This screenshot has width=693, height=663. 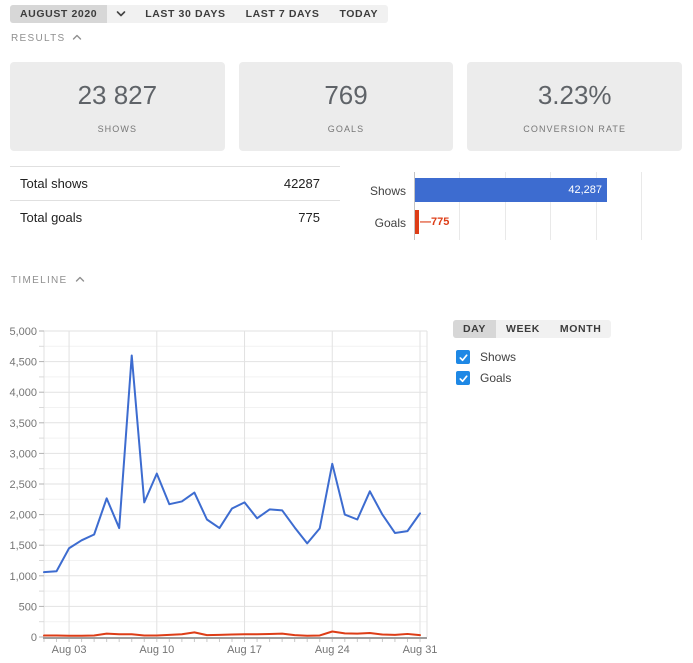 I want to click on results-section-header: RESULTS, so click(x=46, y=38).